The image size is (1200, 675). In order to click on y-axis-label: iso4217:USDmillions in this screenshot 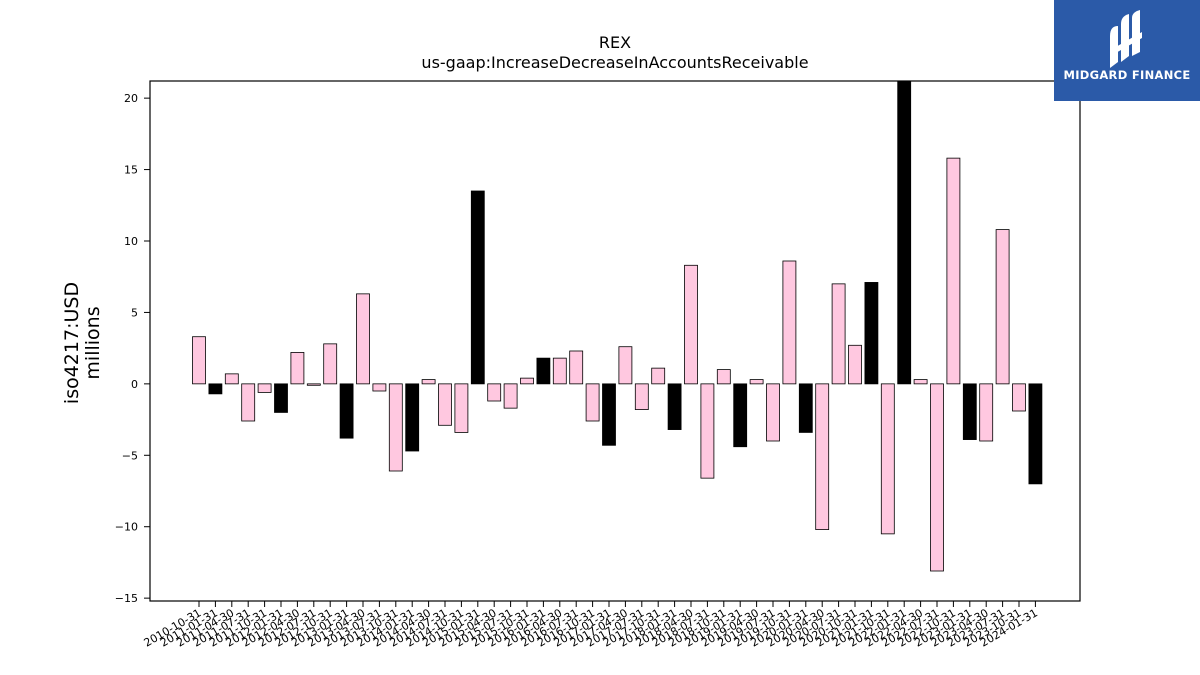, I will do `click(82, 343)`.